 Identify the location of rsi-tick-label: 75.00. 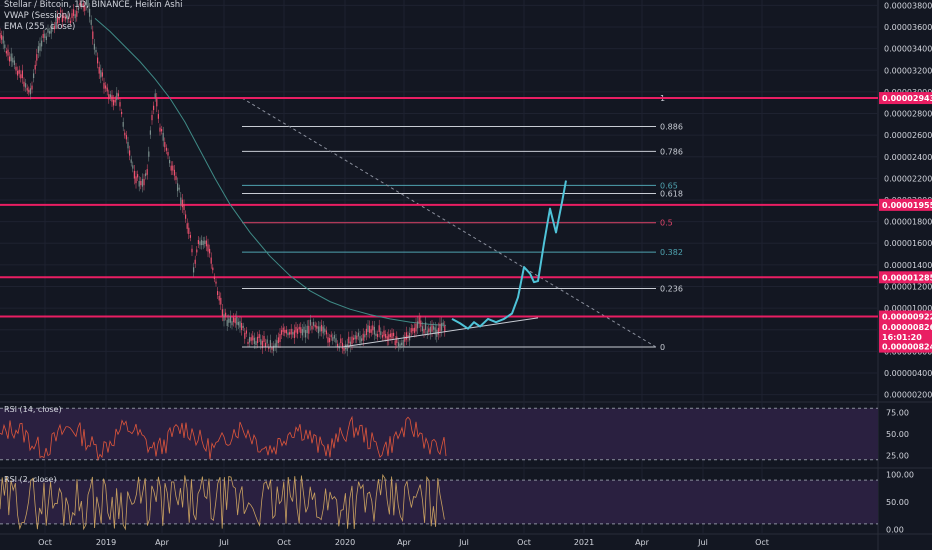
(897, 413).